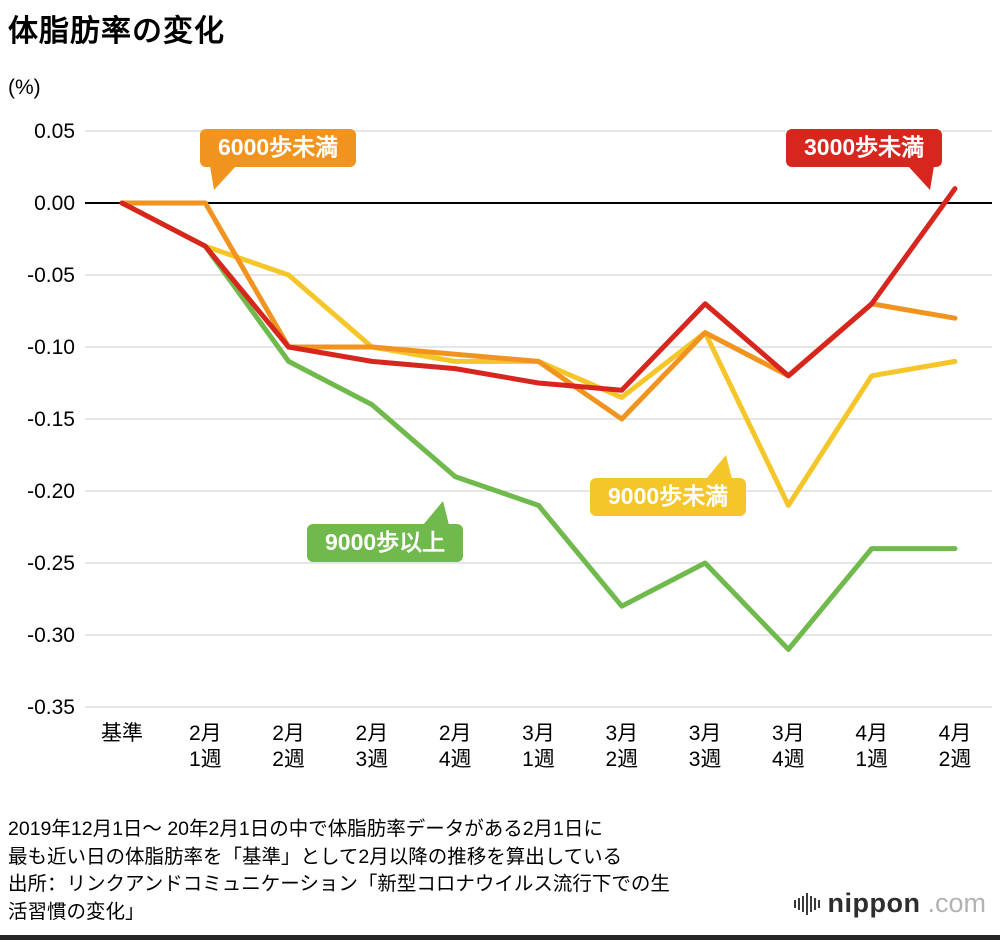 The height and width of the screenshot is (940, 1000). What do you see at coordinates (278, 147) in the screenshot?
I see `callout-6000-label: 6000歩未満` at bounding box center [278, 147].